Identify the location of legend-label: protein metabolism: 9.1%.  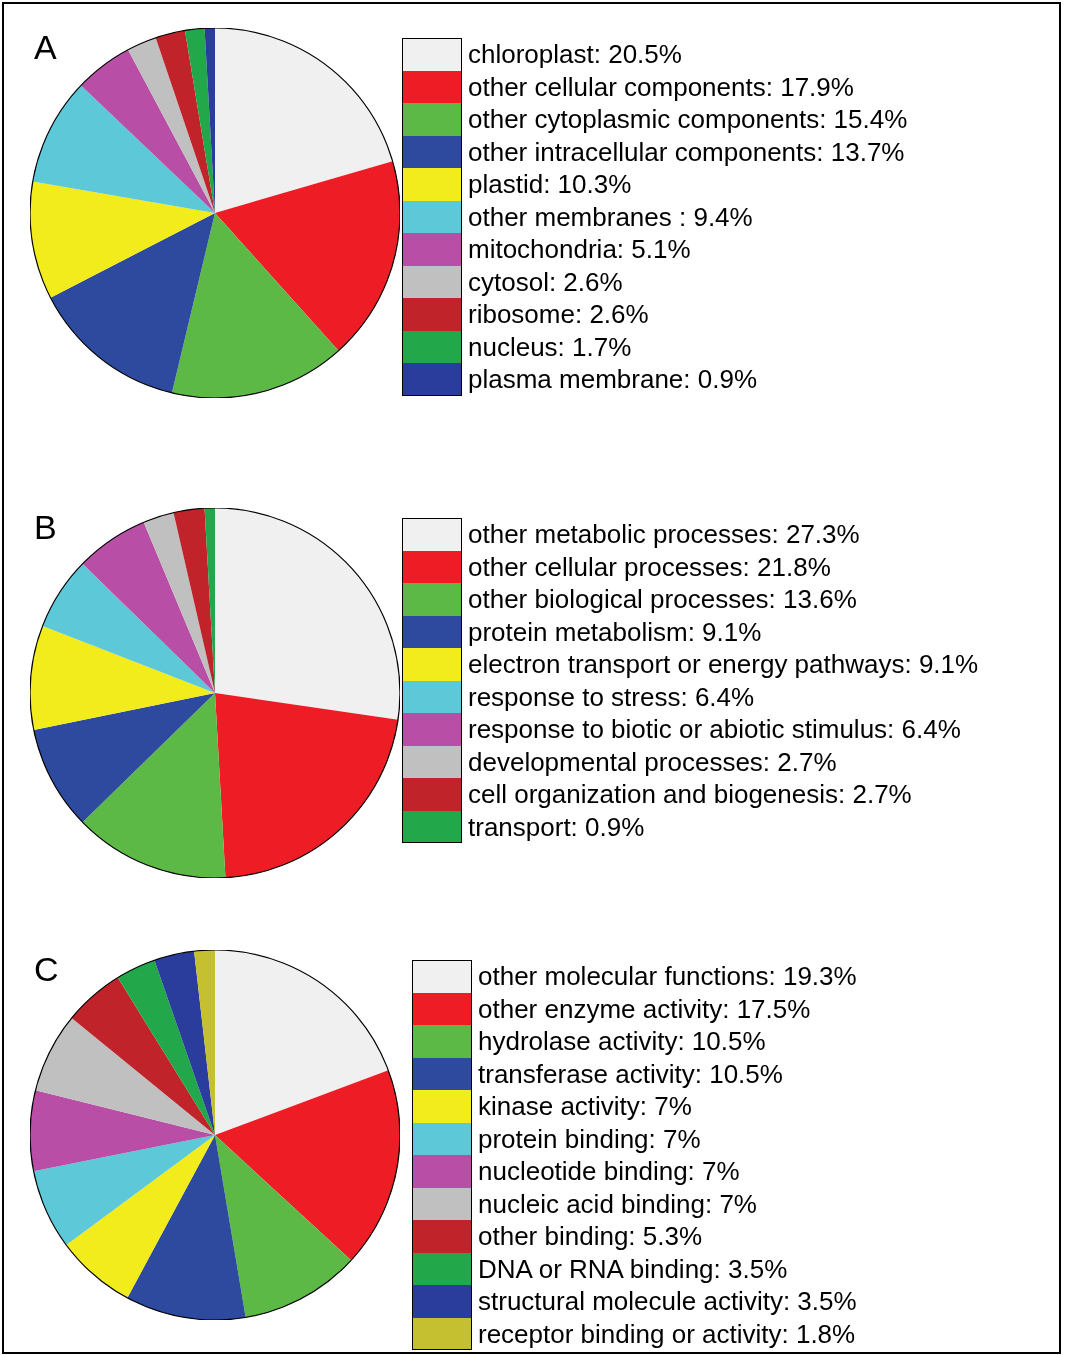
(615, 631).